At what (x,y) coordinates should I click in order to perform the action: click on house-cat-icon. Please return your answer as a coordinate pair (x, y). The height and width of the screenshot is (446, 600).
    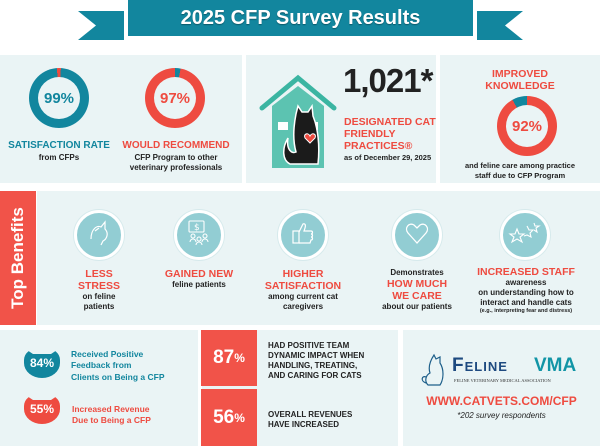
    Looking at the image, I should click on (298, 122).